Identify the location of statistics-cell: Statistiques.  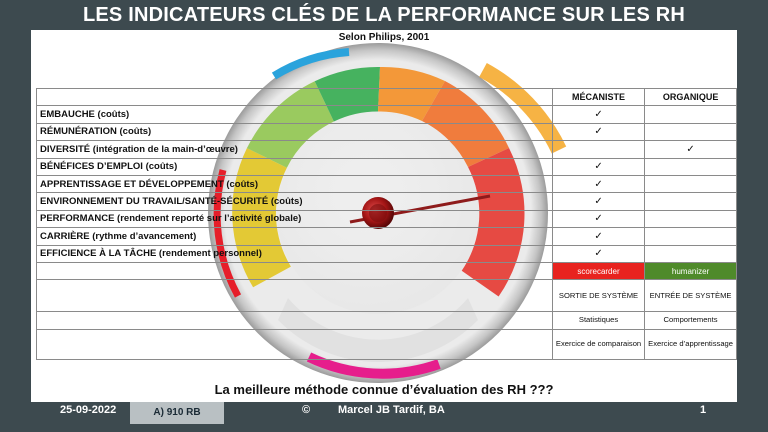
(598, 320).